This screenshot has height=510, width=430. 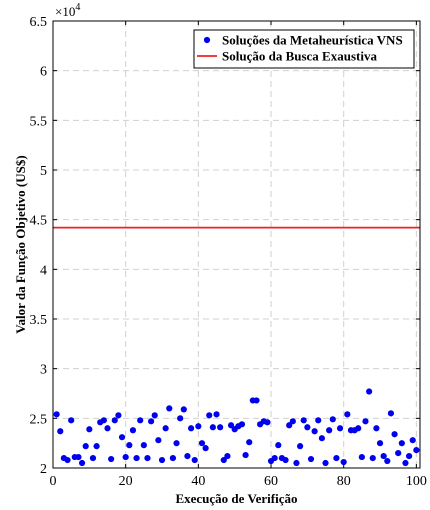 I want to click on y-tick-label: 2, so click(x=43, y=469).